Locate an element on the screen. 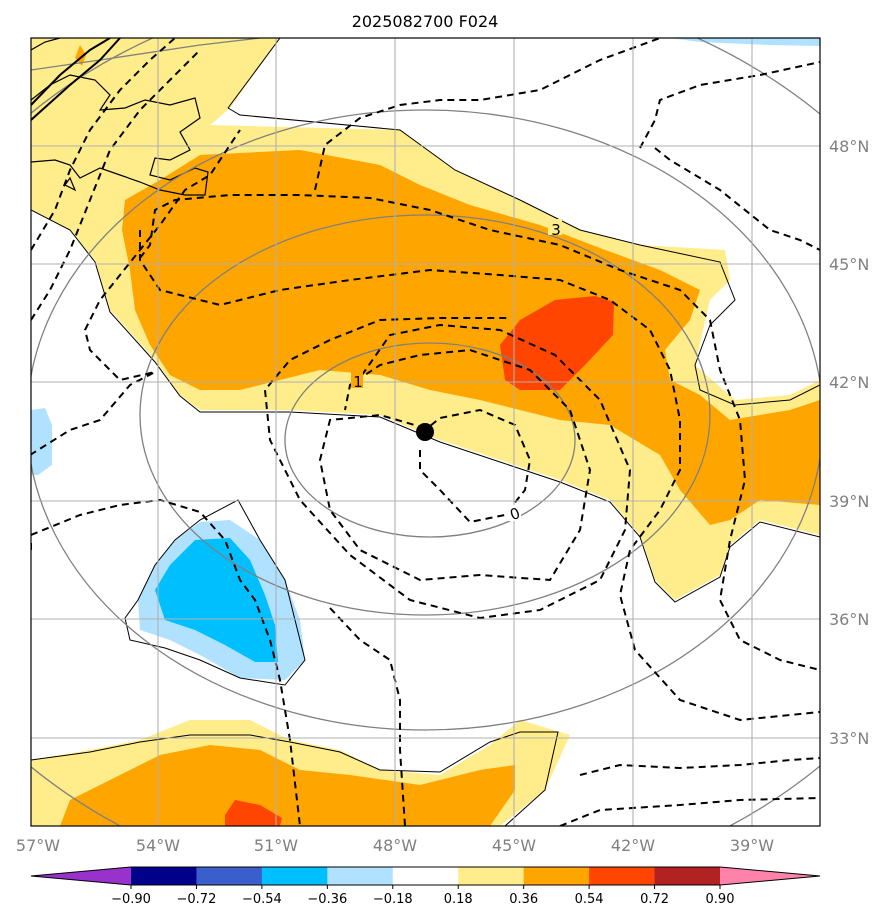  contour-label-3: 3 is located at coordinates (556, 230).